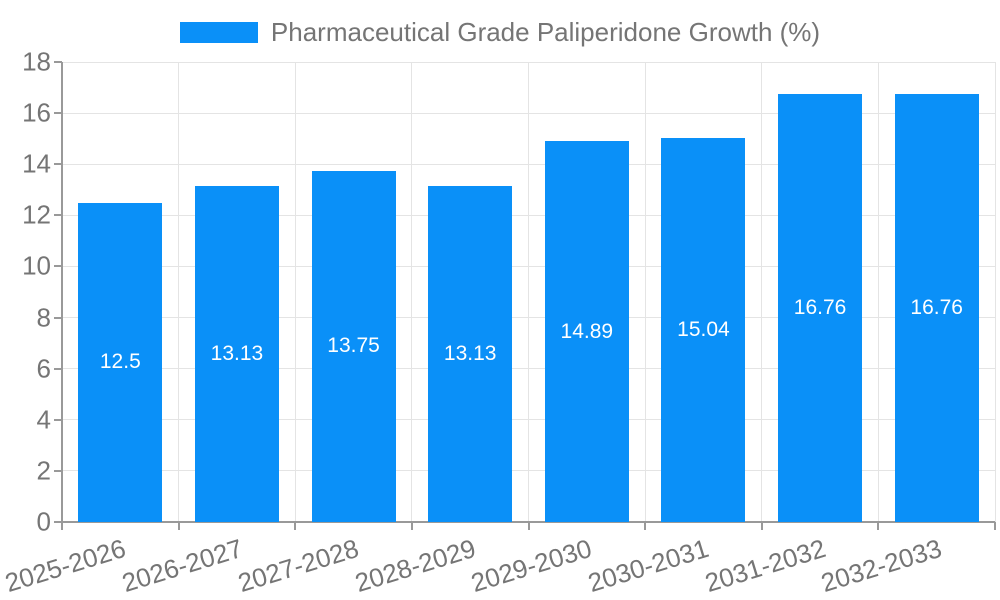  What do you see at coordinates (881, 566) in the screenshot?
I see `x-tick-label: 2032-2033` at bounding box center [881, 566].